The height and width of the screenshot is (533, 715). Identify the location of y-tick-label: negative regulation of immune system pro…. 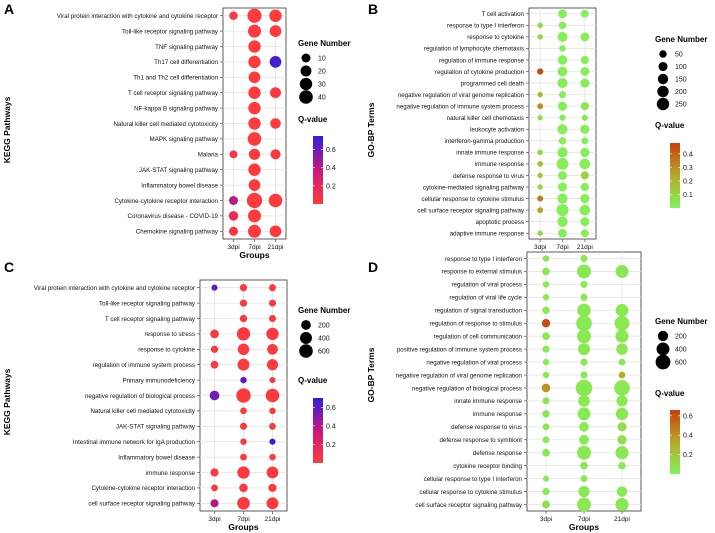
(460, 106).